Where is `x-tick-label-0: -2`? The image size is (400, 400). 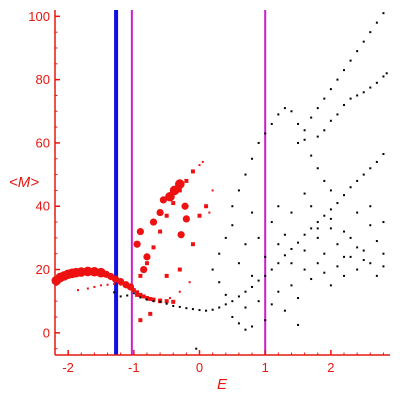 x-tick-label-0: -2 is located at coordinates (68, 367).